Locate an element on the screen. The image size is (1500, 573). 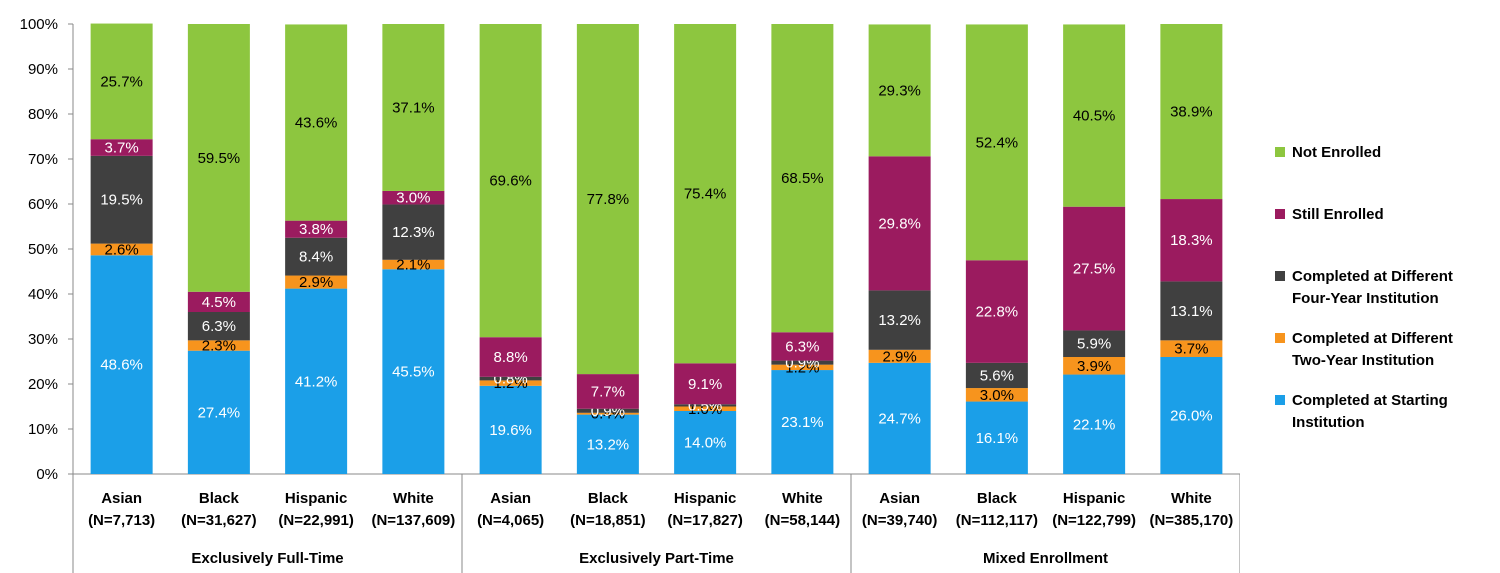
data-label: 13.1% is located at coordinates (1191, 311).